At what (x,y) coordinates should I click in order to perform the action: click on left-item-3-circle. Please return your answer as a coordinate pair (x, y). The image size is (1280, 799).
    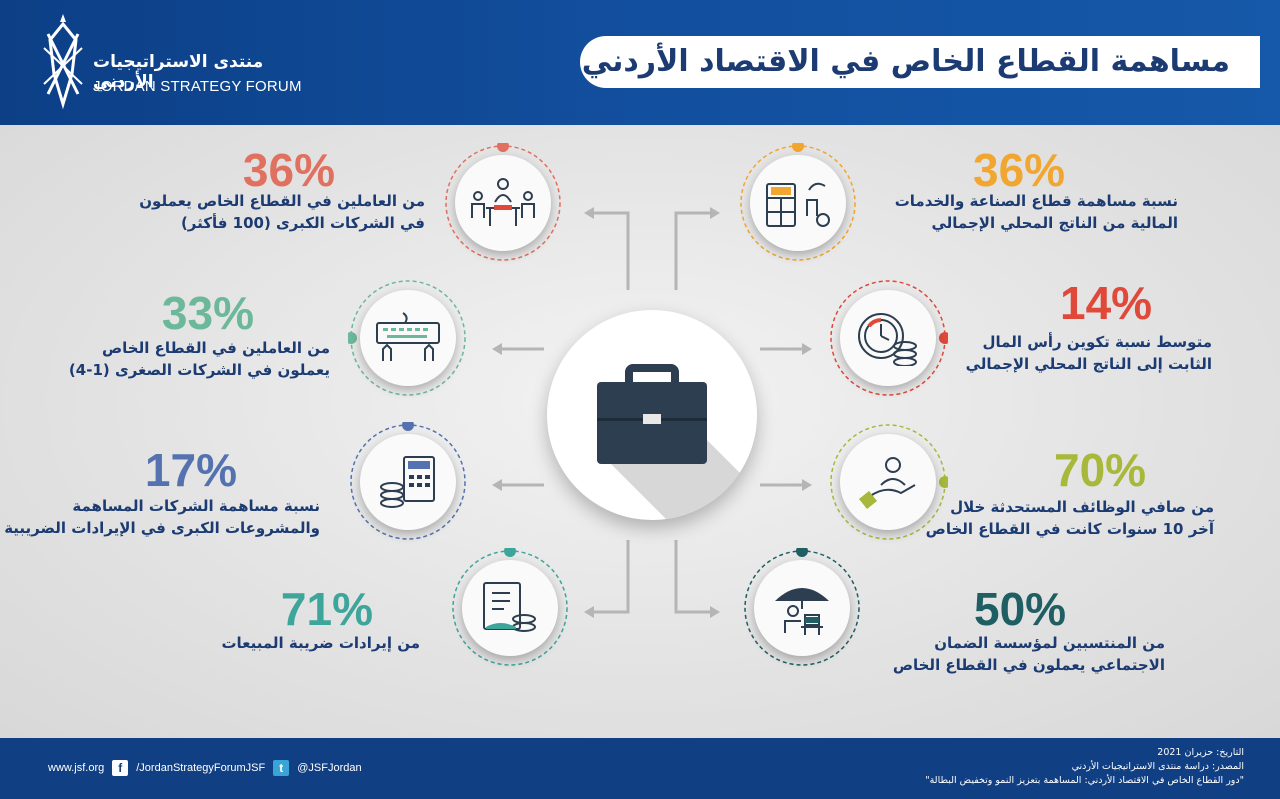
    Looking at the image, I should click on (408, 482).